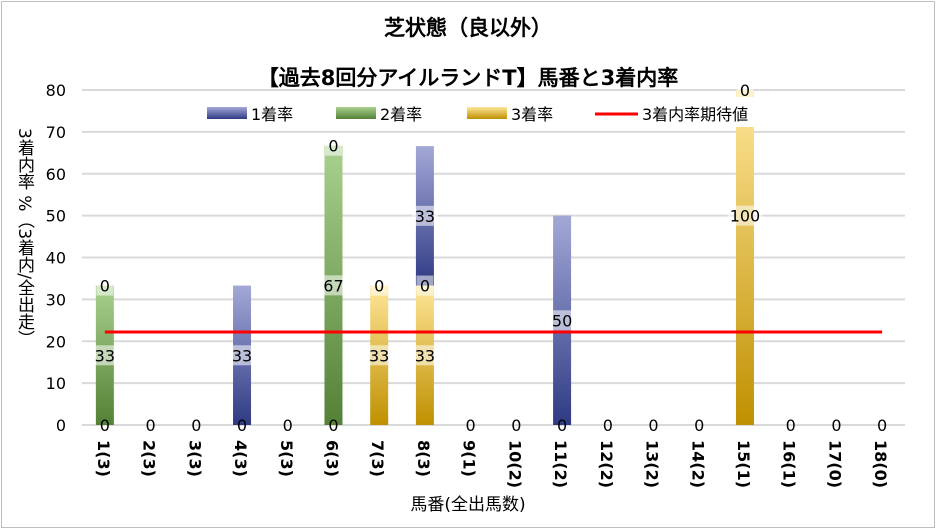 The height and width of the screenshot is (529, 936). Describe the element at coordinates (560, 464) in the screenshot. I see `x-tick-label: 11(2)` at that location.